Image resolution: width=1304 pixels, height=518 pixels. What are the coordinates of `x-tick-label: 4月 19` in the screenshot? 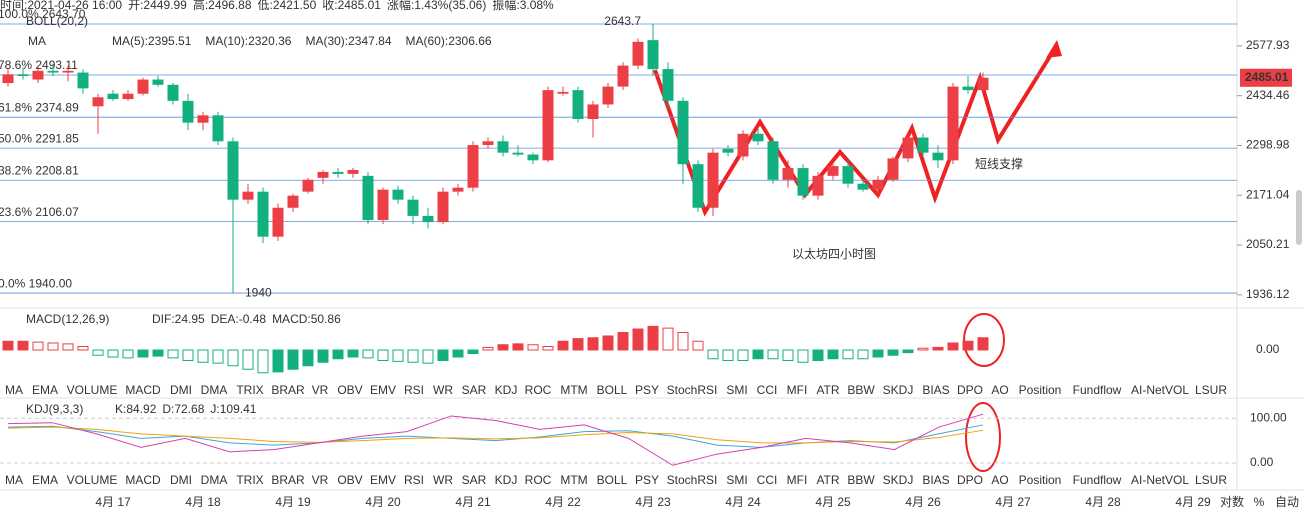 It's located at (293, 502).